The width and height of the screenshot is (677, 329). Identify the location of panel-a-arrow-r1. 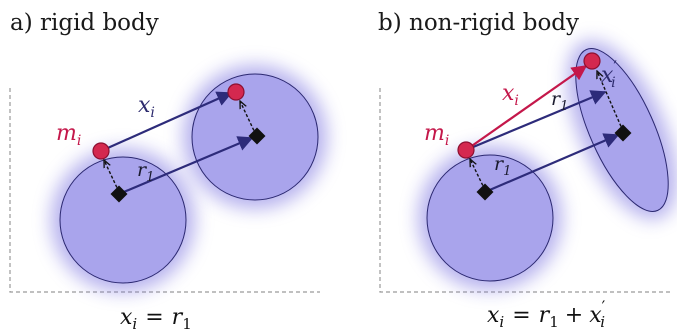
(186, 166).